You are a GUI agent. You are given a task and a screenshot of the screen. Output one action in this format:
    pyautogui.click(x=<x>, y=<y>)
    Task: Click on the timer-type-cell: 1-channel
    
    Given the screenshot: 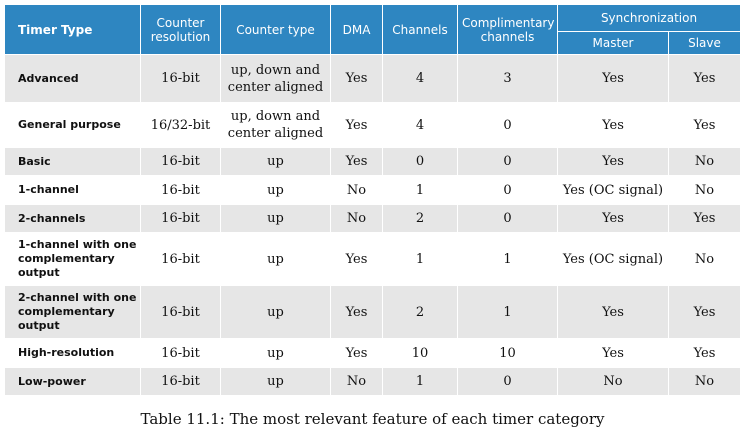 What is the action you would take?
    pyautogui.click(x=72, y=190)
    